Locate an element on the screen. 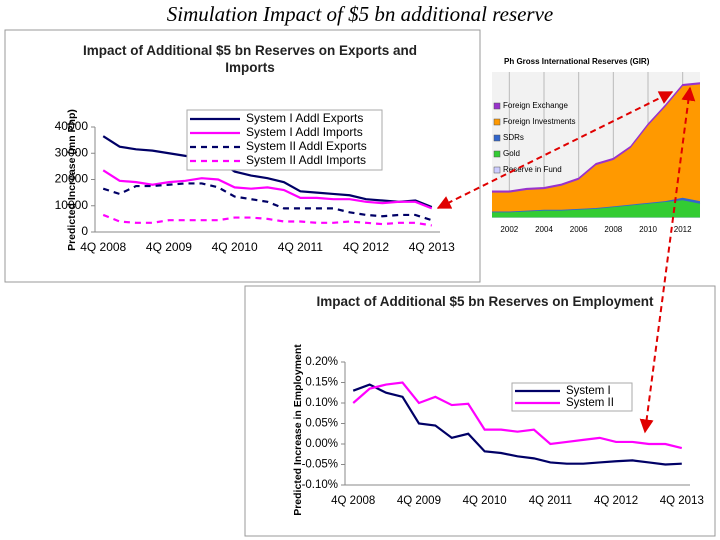 Image resolution: width=720 pixels, height=540 pixels. y-tick-label: 40000 is located at coordinates (72, 126).